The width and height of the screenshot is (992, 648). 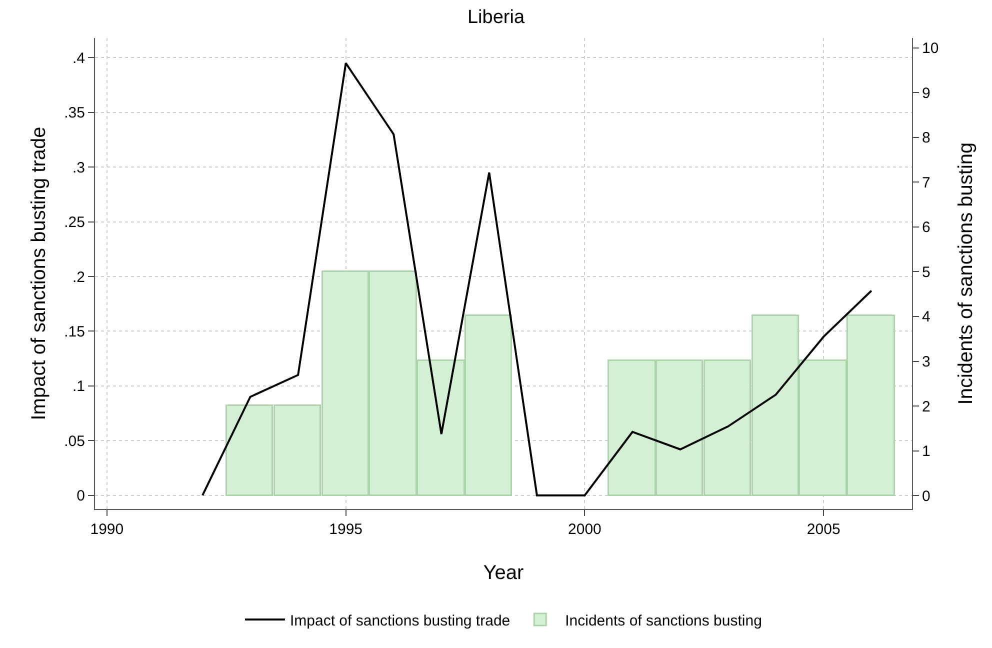 I want to click on x-tick-label: 1990, so click(x=107, y=529).